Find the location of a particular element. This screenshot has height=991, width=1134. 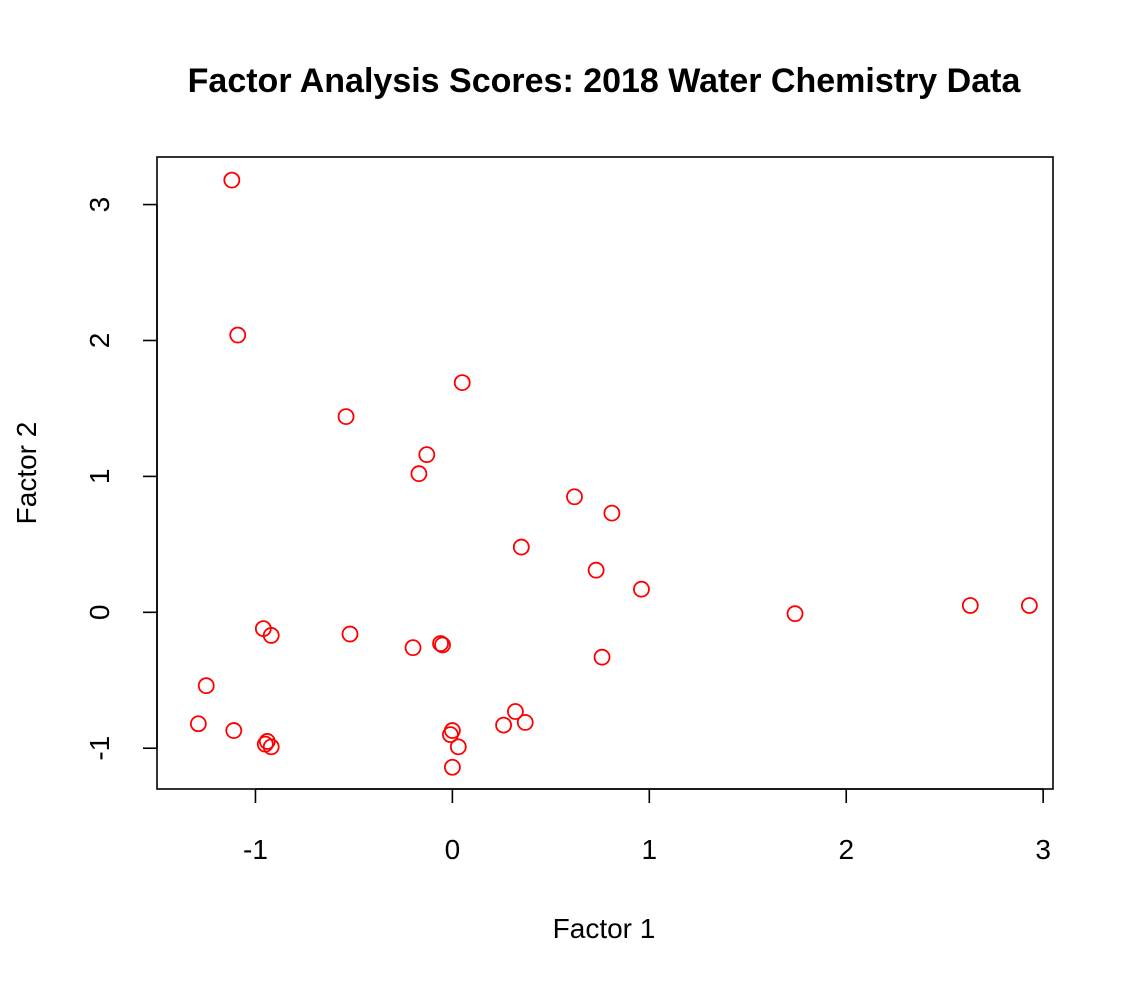

x-axis: -1 0 1 2 3 is located at coordinates (647, 826).